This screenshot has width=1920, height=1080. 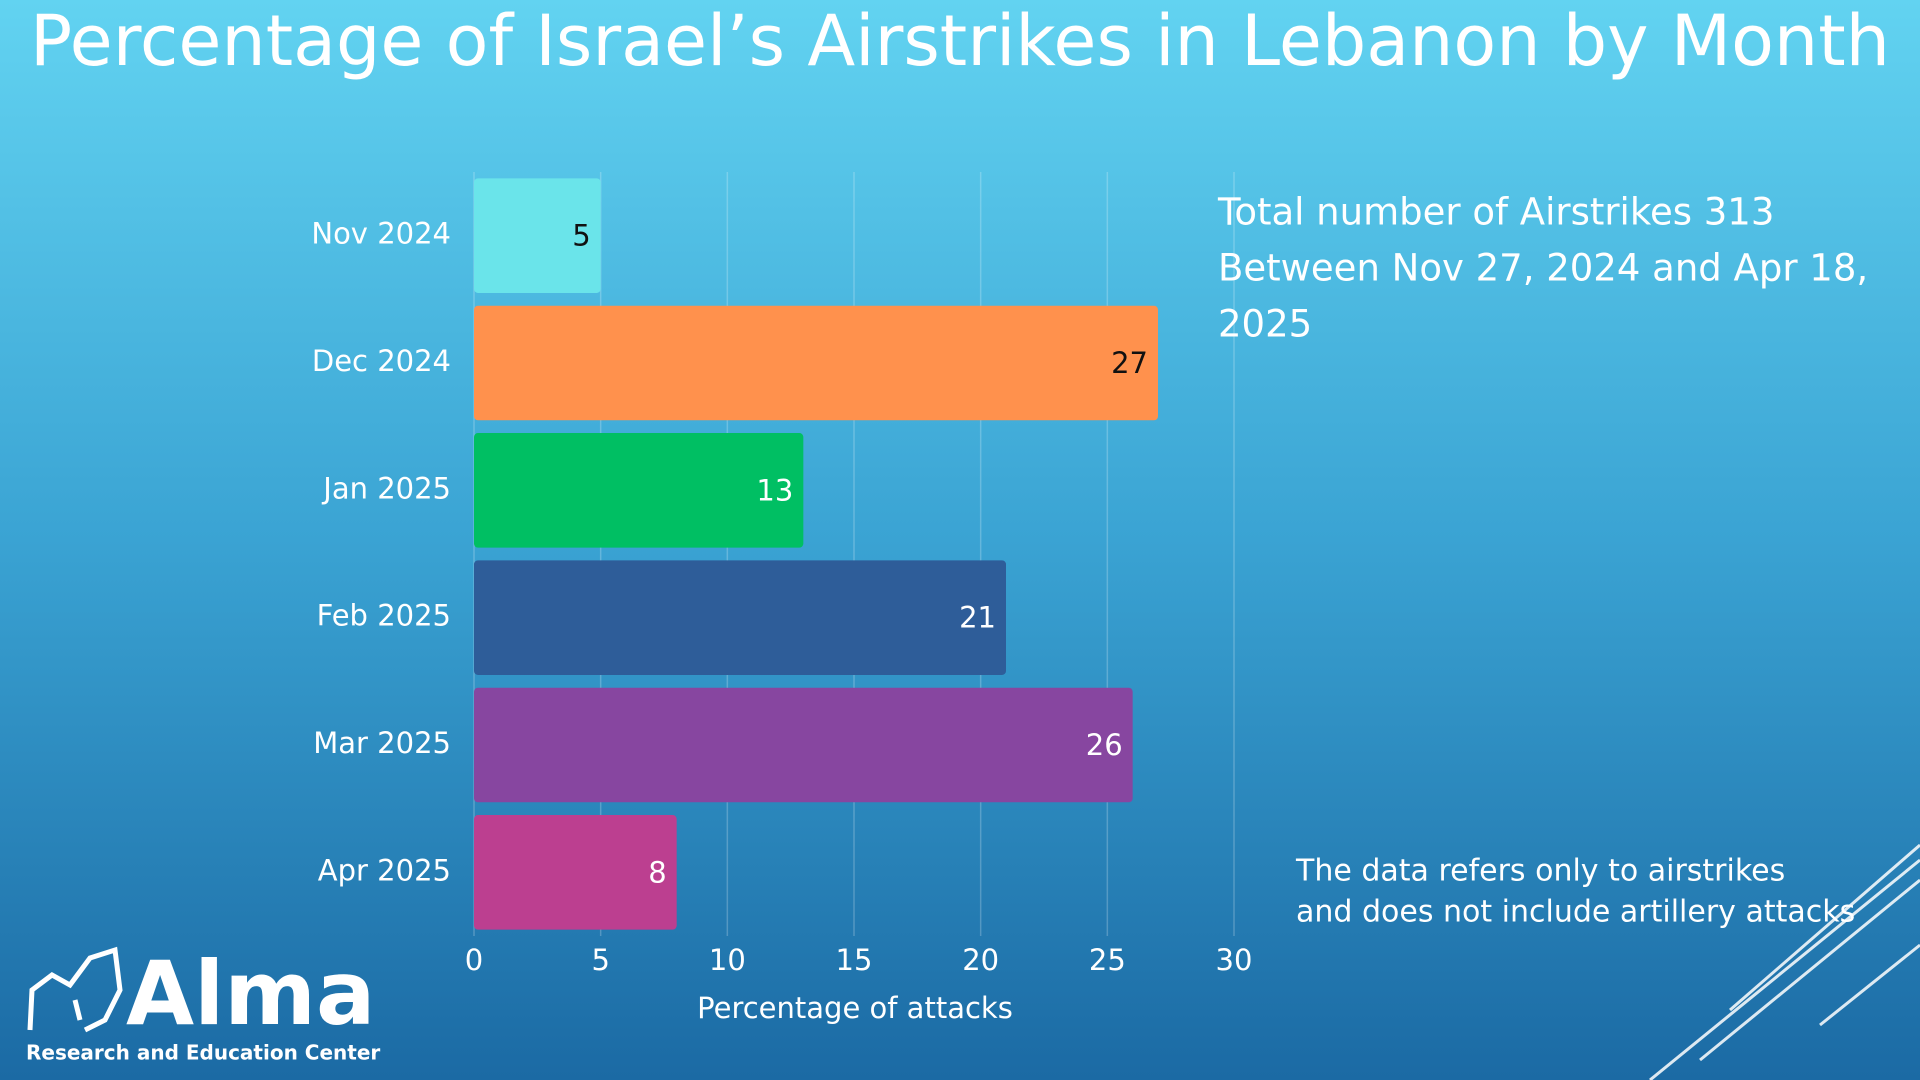 I want to click on value-label: 8, so click(x=657, y=872).